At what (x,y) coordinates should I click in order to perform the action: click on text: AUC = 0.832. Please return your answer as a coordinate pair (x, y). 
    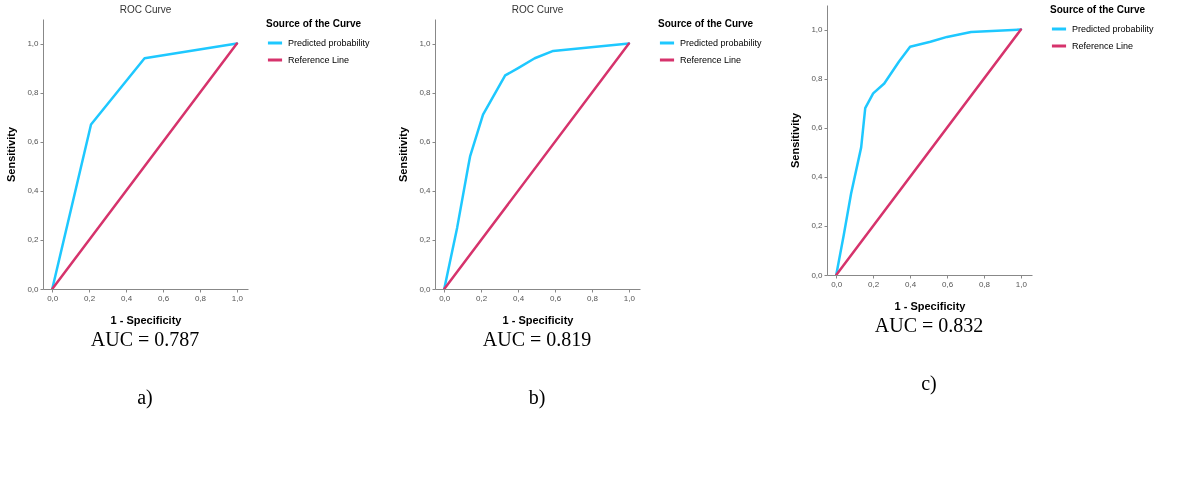
    Looking at the image, I should click on (929, 325).